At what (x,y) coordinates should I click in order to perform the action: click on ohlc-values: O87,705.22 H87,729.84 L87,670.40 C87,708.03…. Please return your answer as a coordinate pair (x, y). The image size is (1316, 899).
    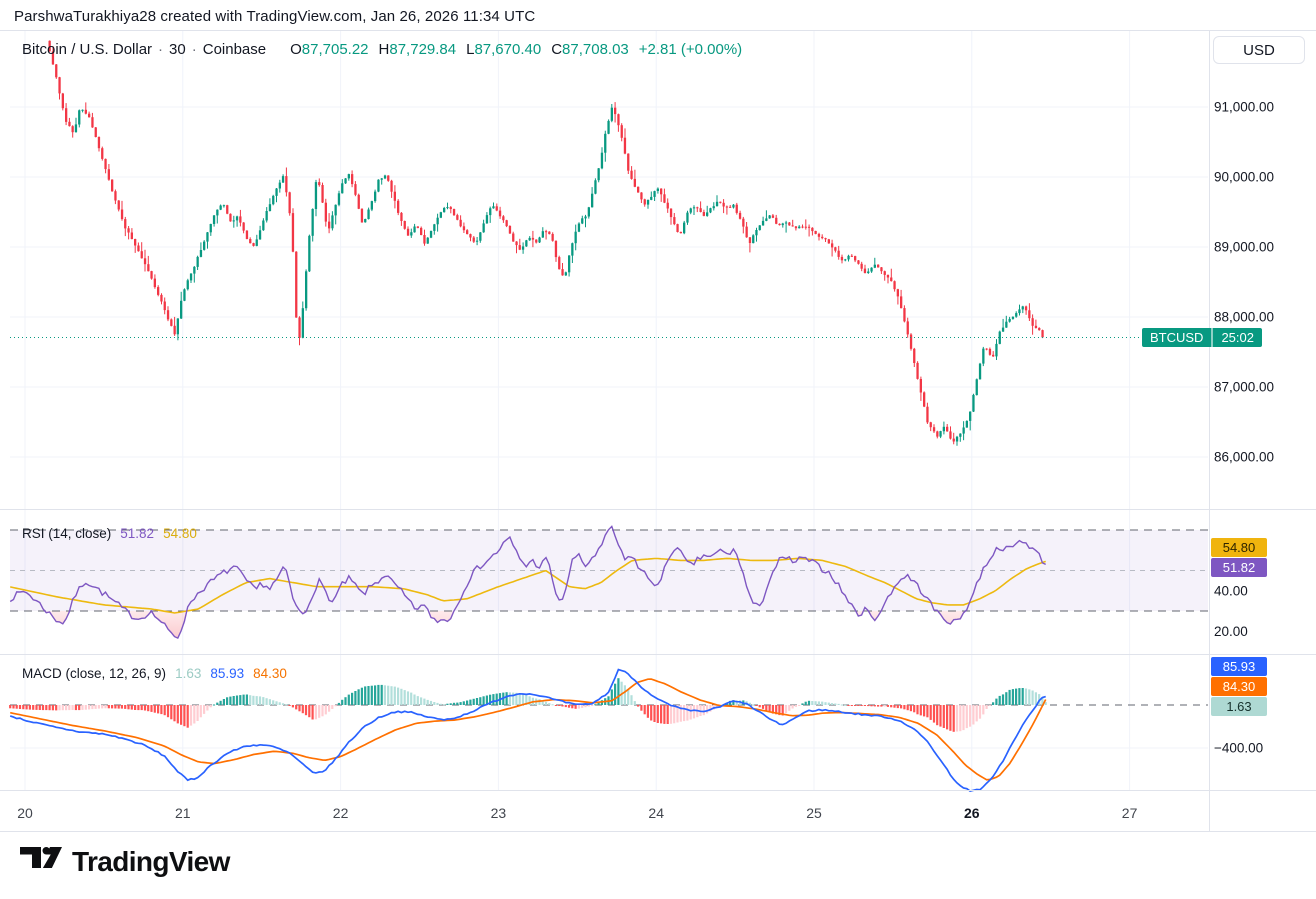
    Looking at the image, I should click on (511, 49).